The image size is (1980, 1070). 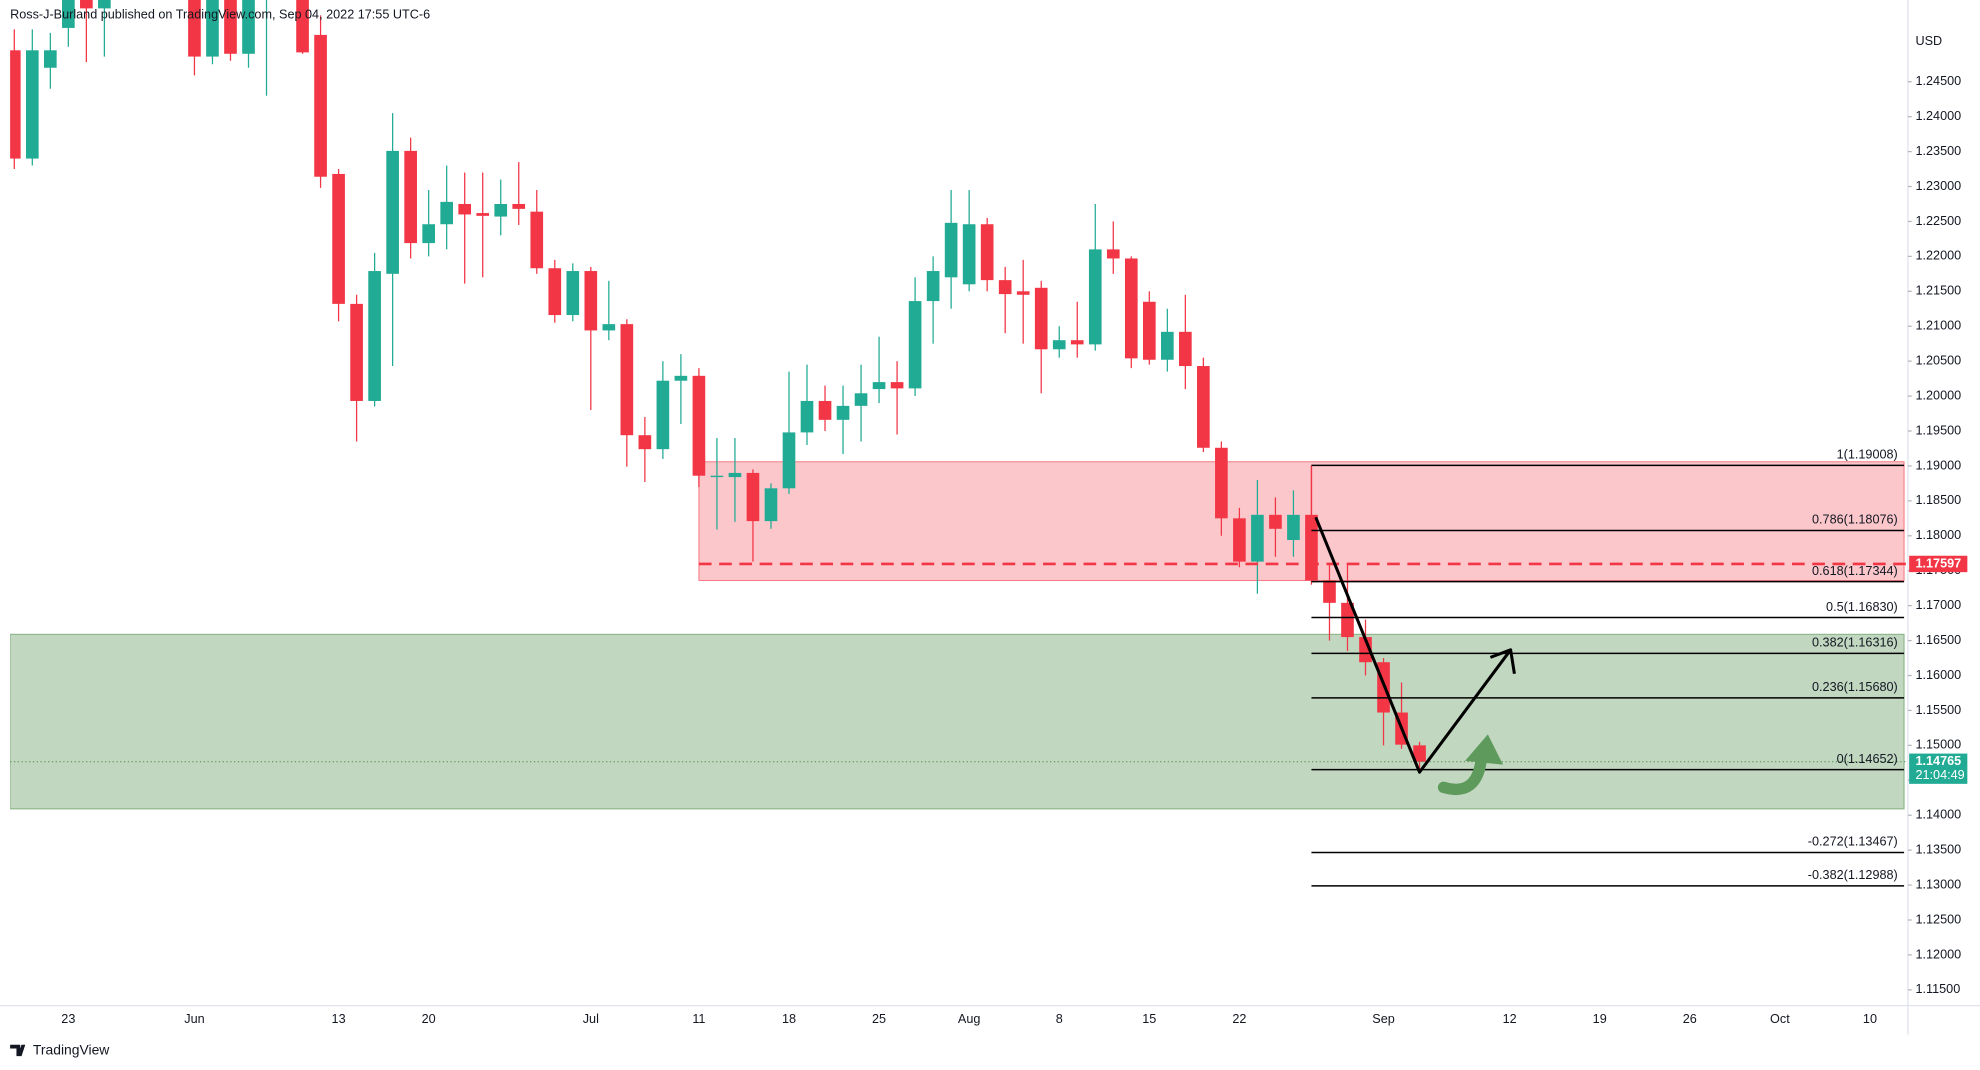 I want to click on y-tick-label: 1.22000, so click(x=1938, y=256).